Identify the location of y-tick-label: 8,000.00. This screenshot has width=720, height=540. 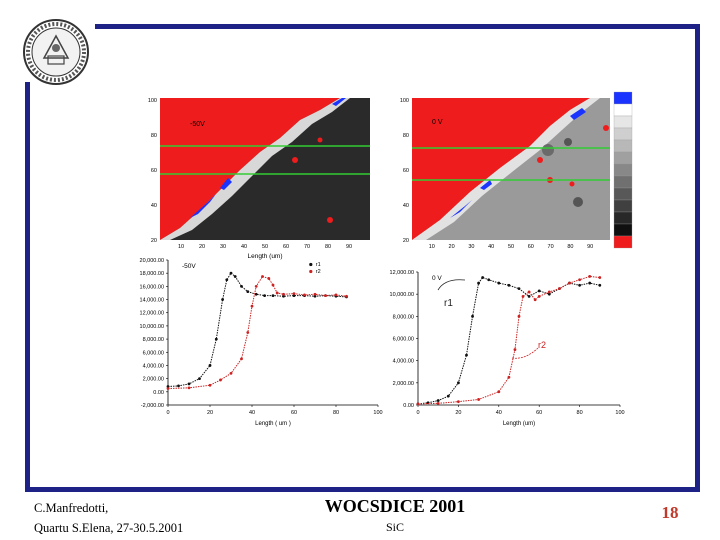
(153, 340).